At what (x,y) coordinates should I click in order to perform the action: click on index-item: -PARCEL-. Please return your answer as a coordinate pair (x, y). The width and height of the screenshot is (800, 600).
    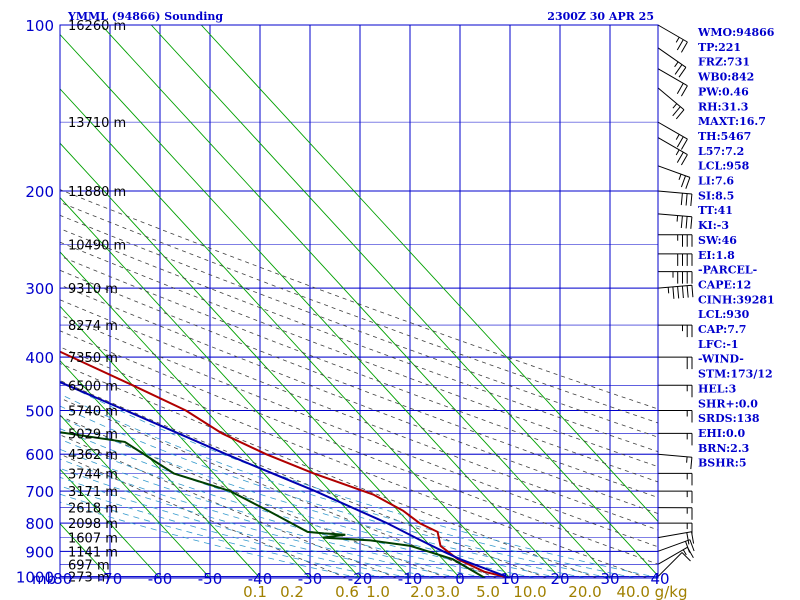
    Looking at the image, I should click on (727, 270).